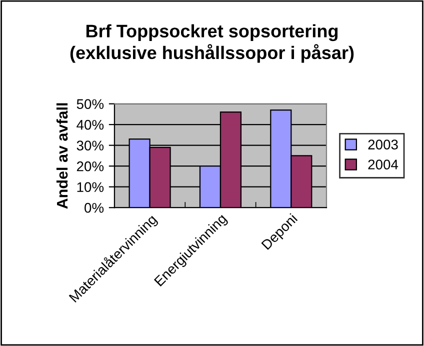 Image resolution: width=424 pixels, height=346 pixels. I want to click on y-tick-label: 10%, so click(90, 187).